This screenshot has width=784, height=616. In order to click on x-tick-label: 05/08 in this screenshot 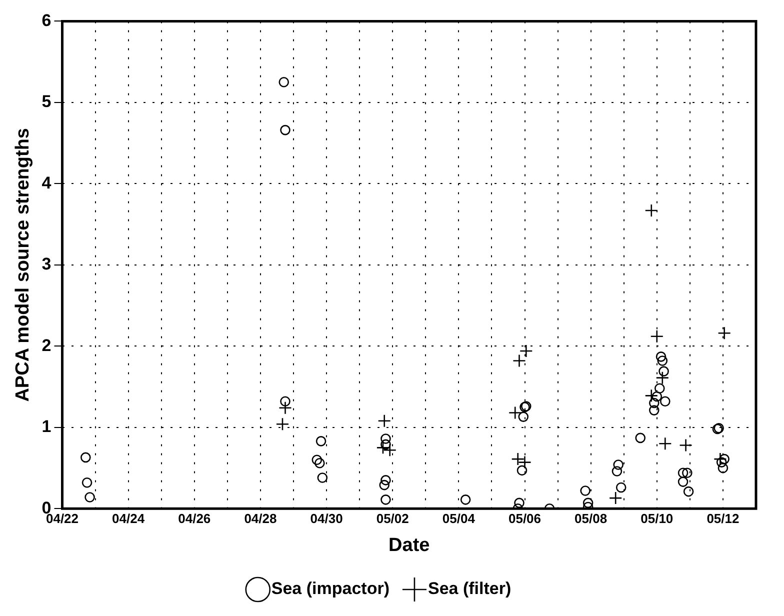, I will do `click(591, 518)`.